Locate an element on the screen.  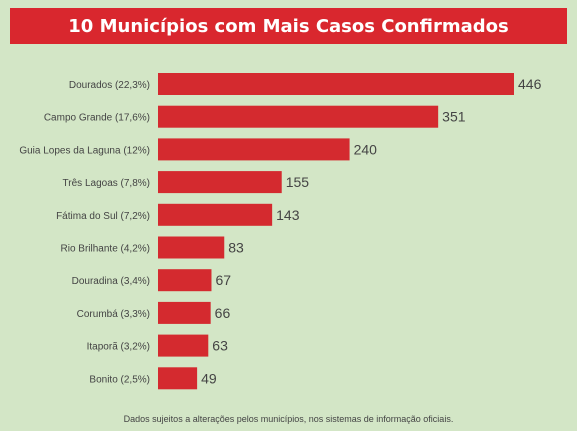
category-label: Bonito (2,5%) is located at coordinates (119, 379).